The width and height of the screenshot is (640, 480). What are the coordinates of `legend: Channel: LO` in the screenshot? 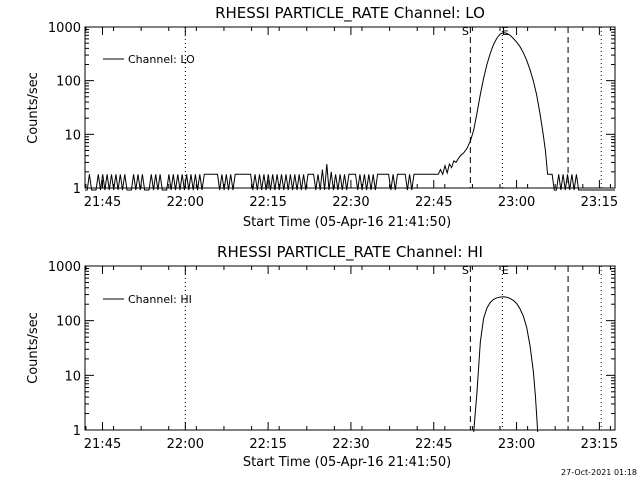 It's located at (149, 59).